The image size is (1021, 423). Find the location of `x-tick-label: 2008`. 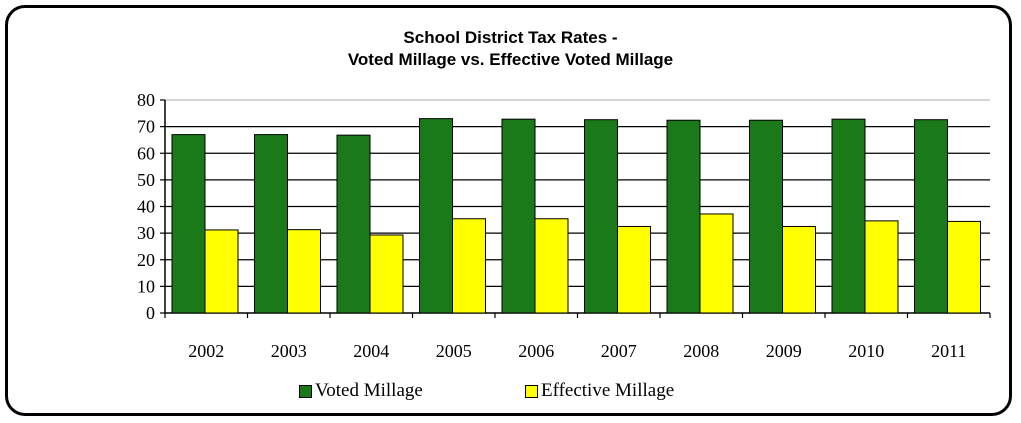

x-tick-label: 2008 is located at coordinates (701, 351).